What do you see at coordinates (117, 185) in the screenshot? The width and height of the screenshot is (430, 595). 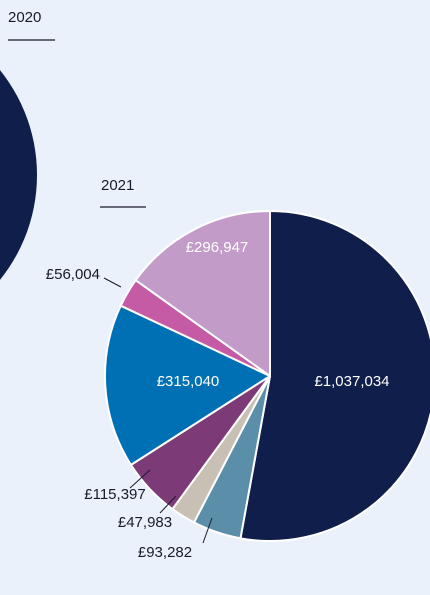 I see `chart-title: 2021` at bounding box center [117, 185].